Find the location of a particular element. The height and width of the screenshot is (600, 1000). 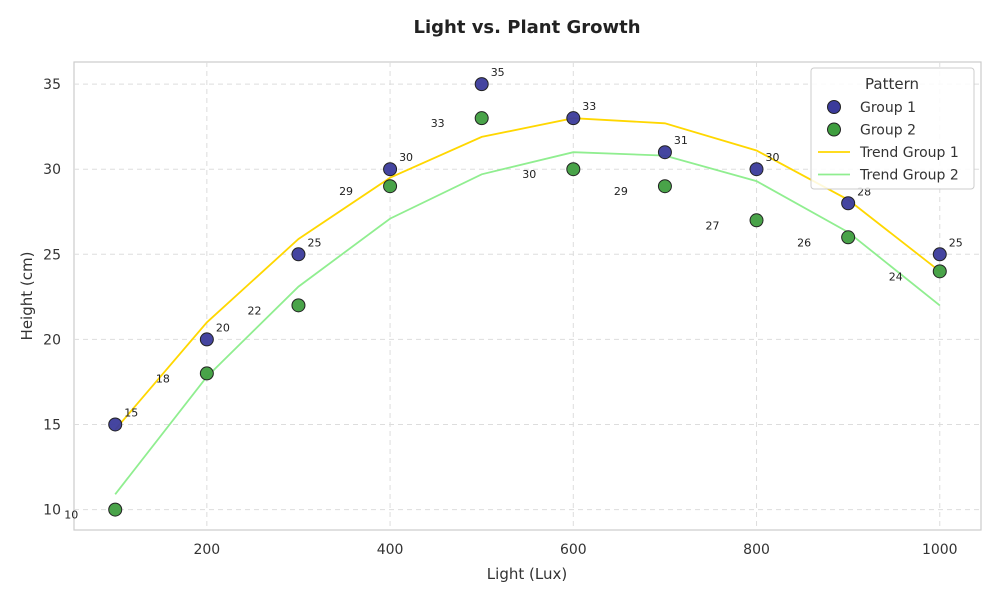

group-2-data-label: 30 is located at coordinates (529, 174).